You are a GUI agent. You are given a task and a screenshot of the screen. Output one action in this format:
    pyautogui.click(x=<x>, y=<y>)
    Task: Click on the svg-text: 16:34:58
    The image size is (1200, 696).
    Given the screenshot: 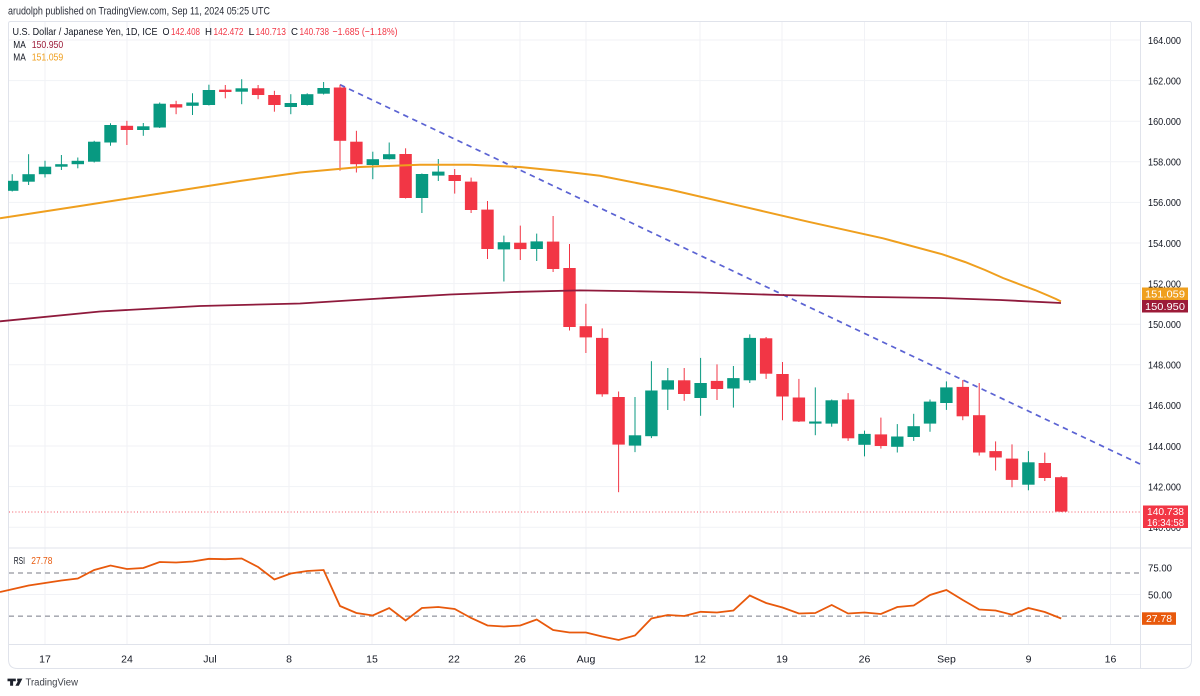 What is the action you would take?
    pyautogui.click(x=1165, y=523)
    